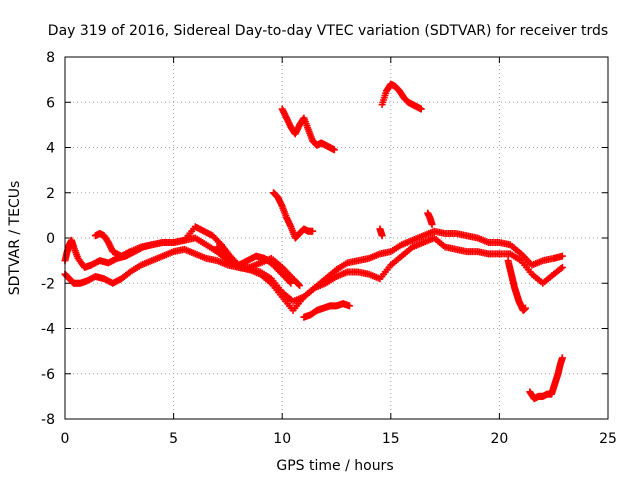  I want to click on series-track-g, so click(308, 129).